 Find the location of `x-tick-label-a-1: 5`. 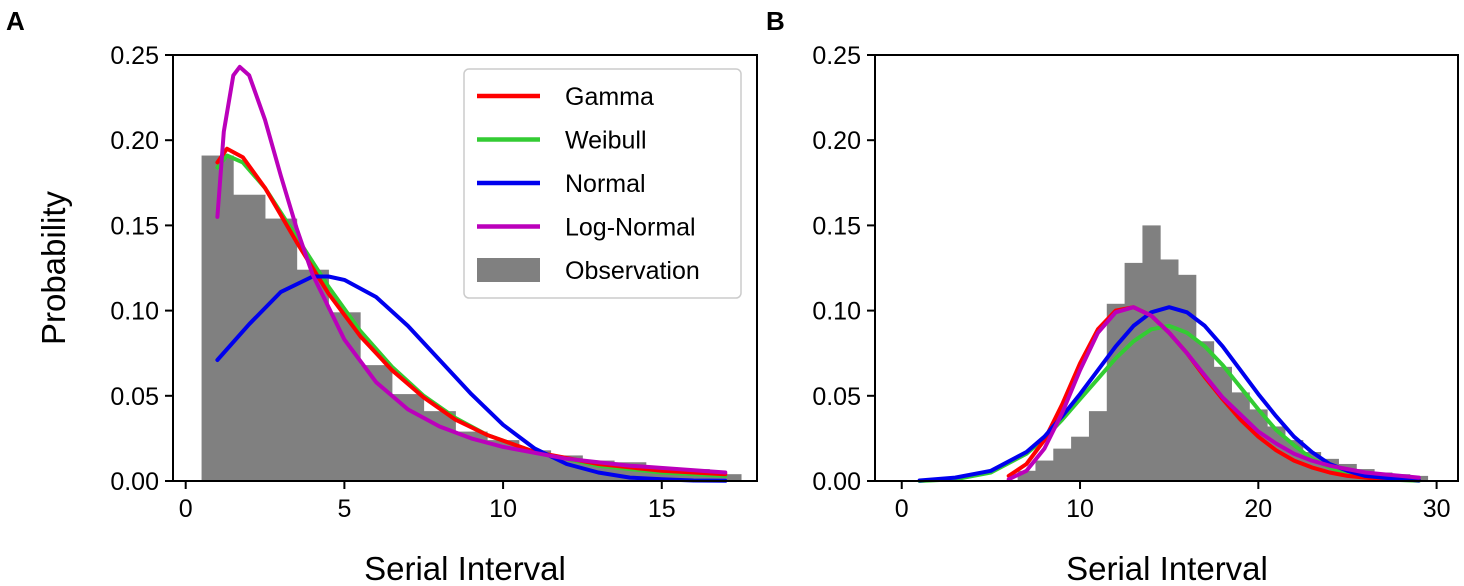

x-tick-label-a-1: 5 is located at coordinates (344, 509).